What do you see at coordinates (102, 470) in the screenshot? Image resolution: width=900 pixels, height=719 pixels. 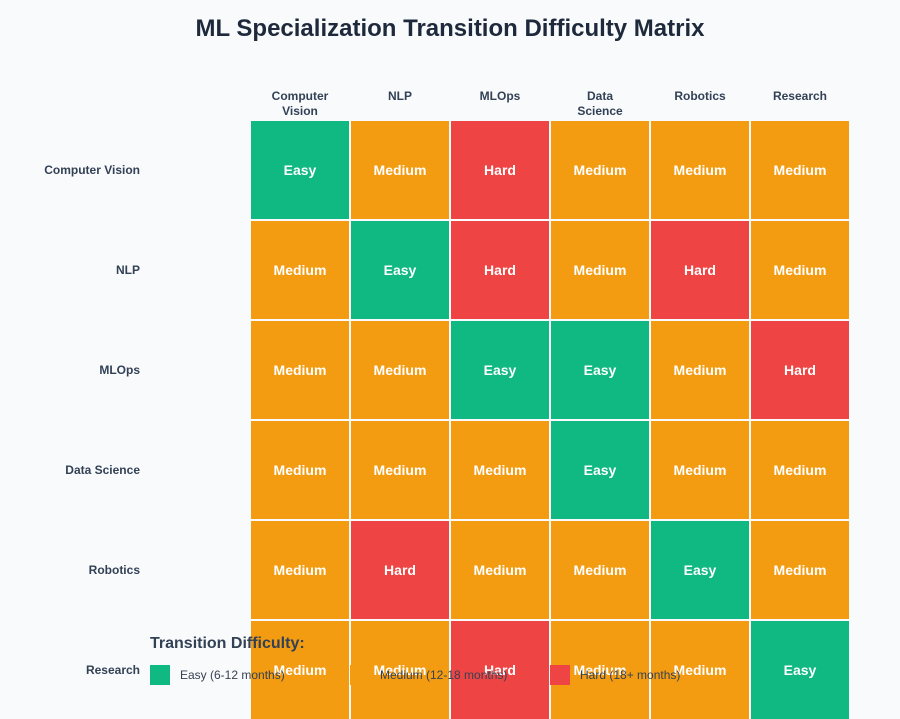 I see `row-label-data-science: Data Science` at bounding box center [102, 470].